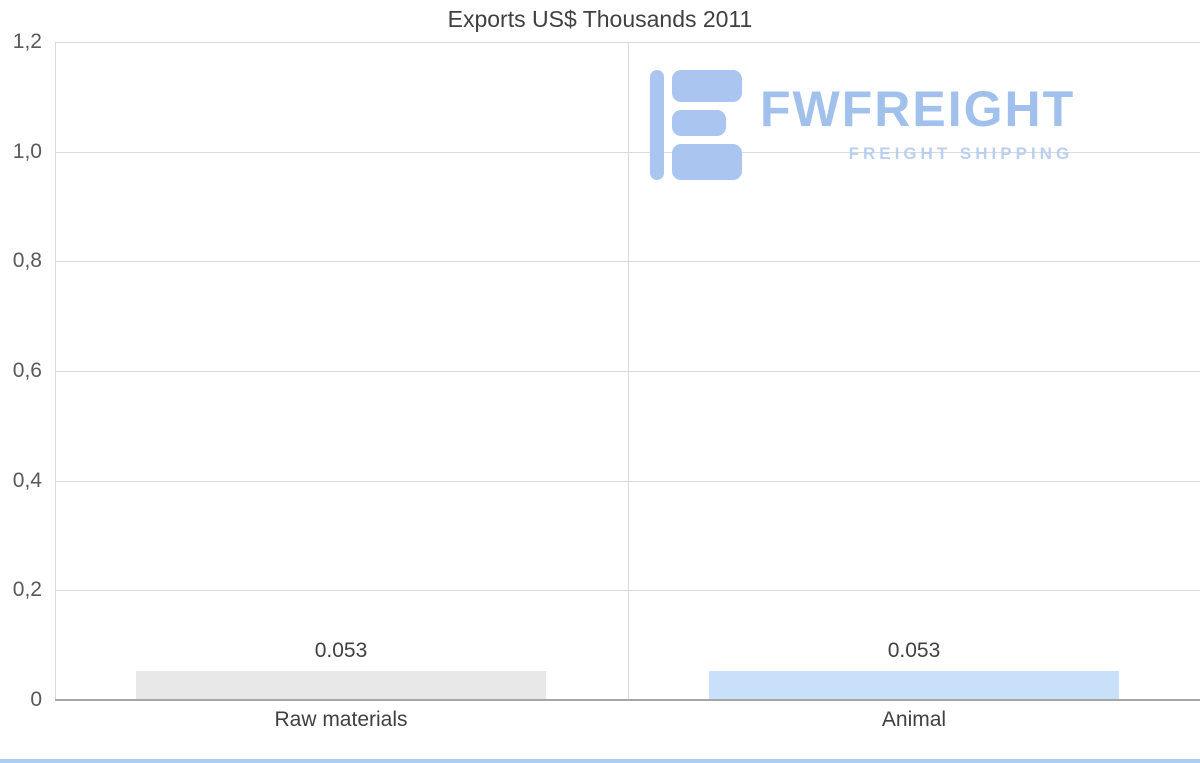  Describe the element at coordinates (961, 153) in the screenshot. I see `logo-tagline: FREIGHT SHIPPING` at that location.